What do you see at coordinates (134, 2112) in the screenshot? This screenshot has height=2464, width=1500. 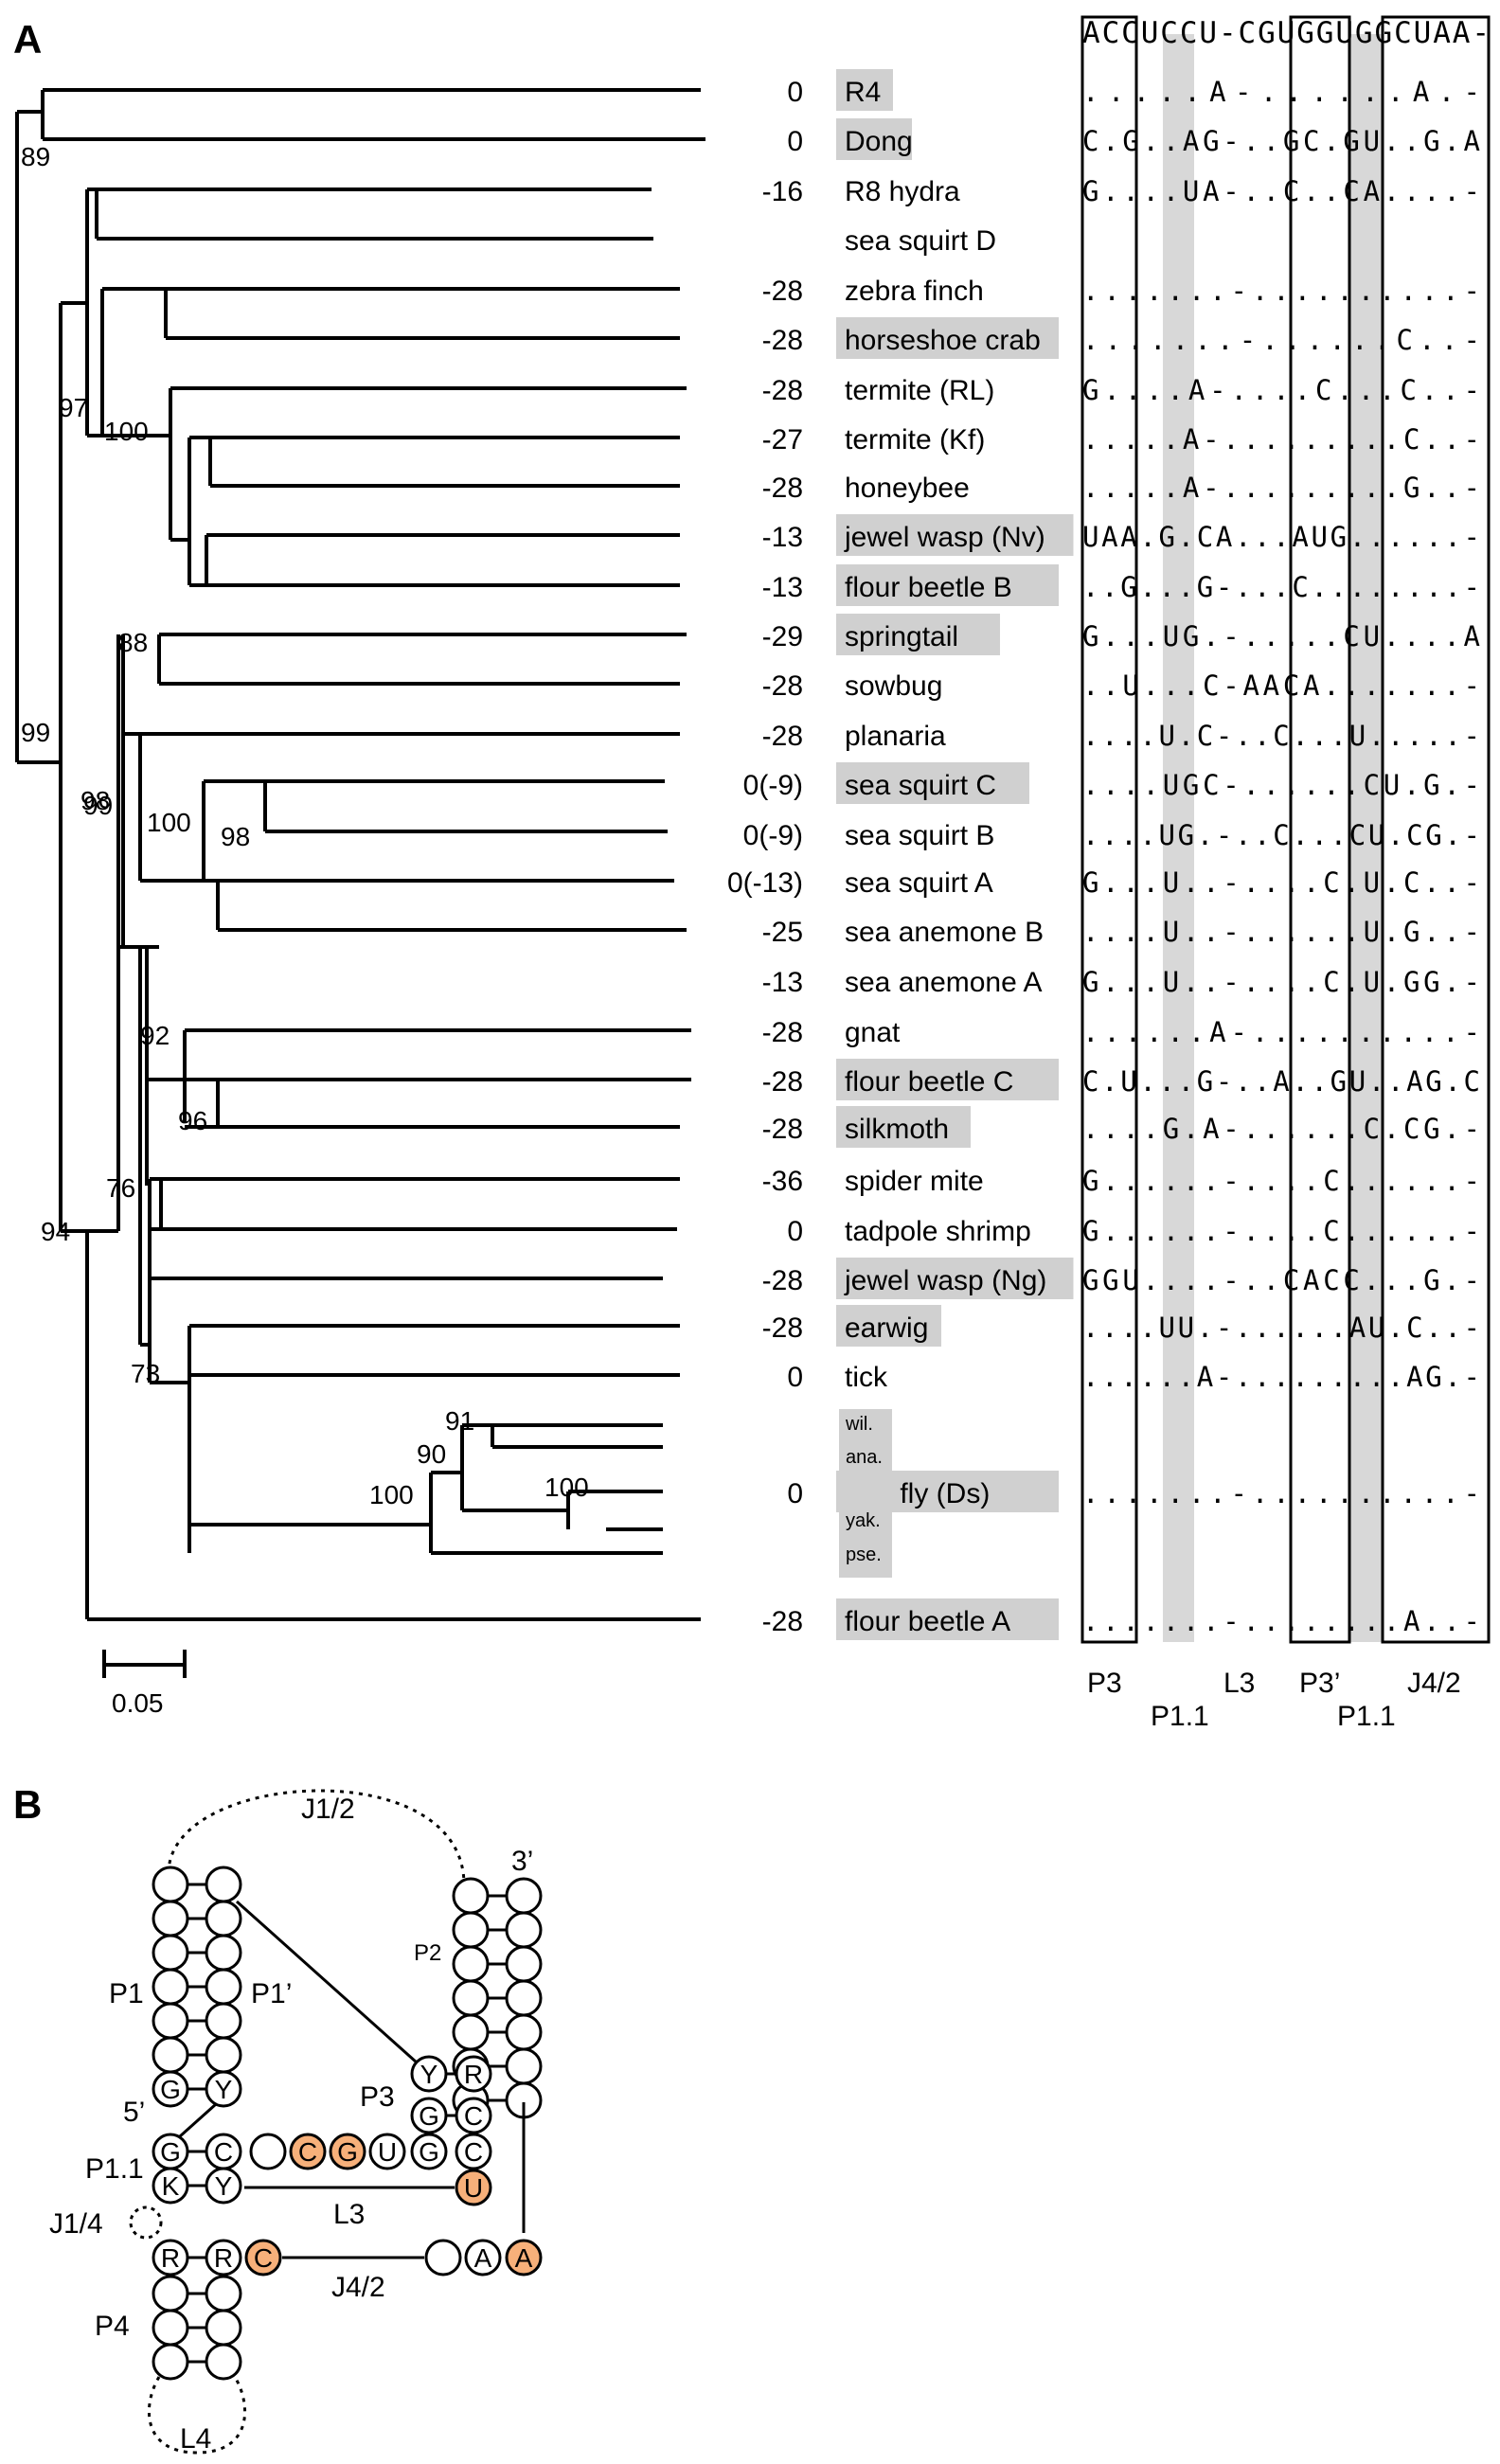 I see `label-5prime: 5’` at bounding box center [134, 2112].